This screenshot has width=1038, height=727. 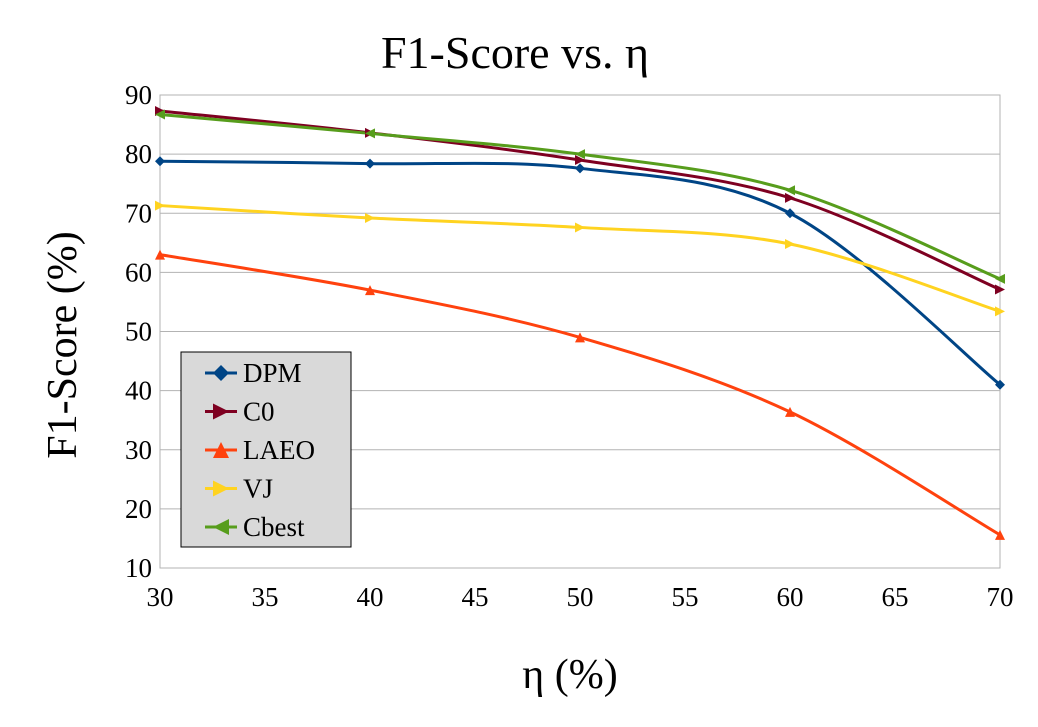 What do you see at coordinates (569, 675) in the screenshot?
I see `x-axis-title: η (%)` at bounding box center [569, 675].